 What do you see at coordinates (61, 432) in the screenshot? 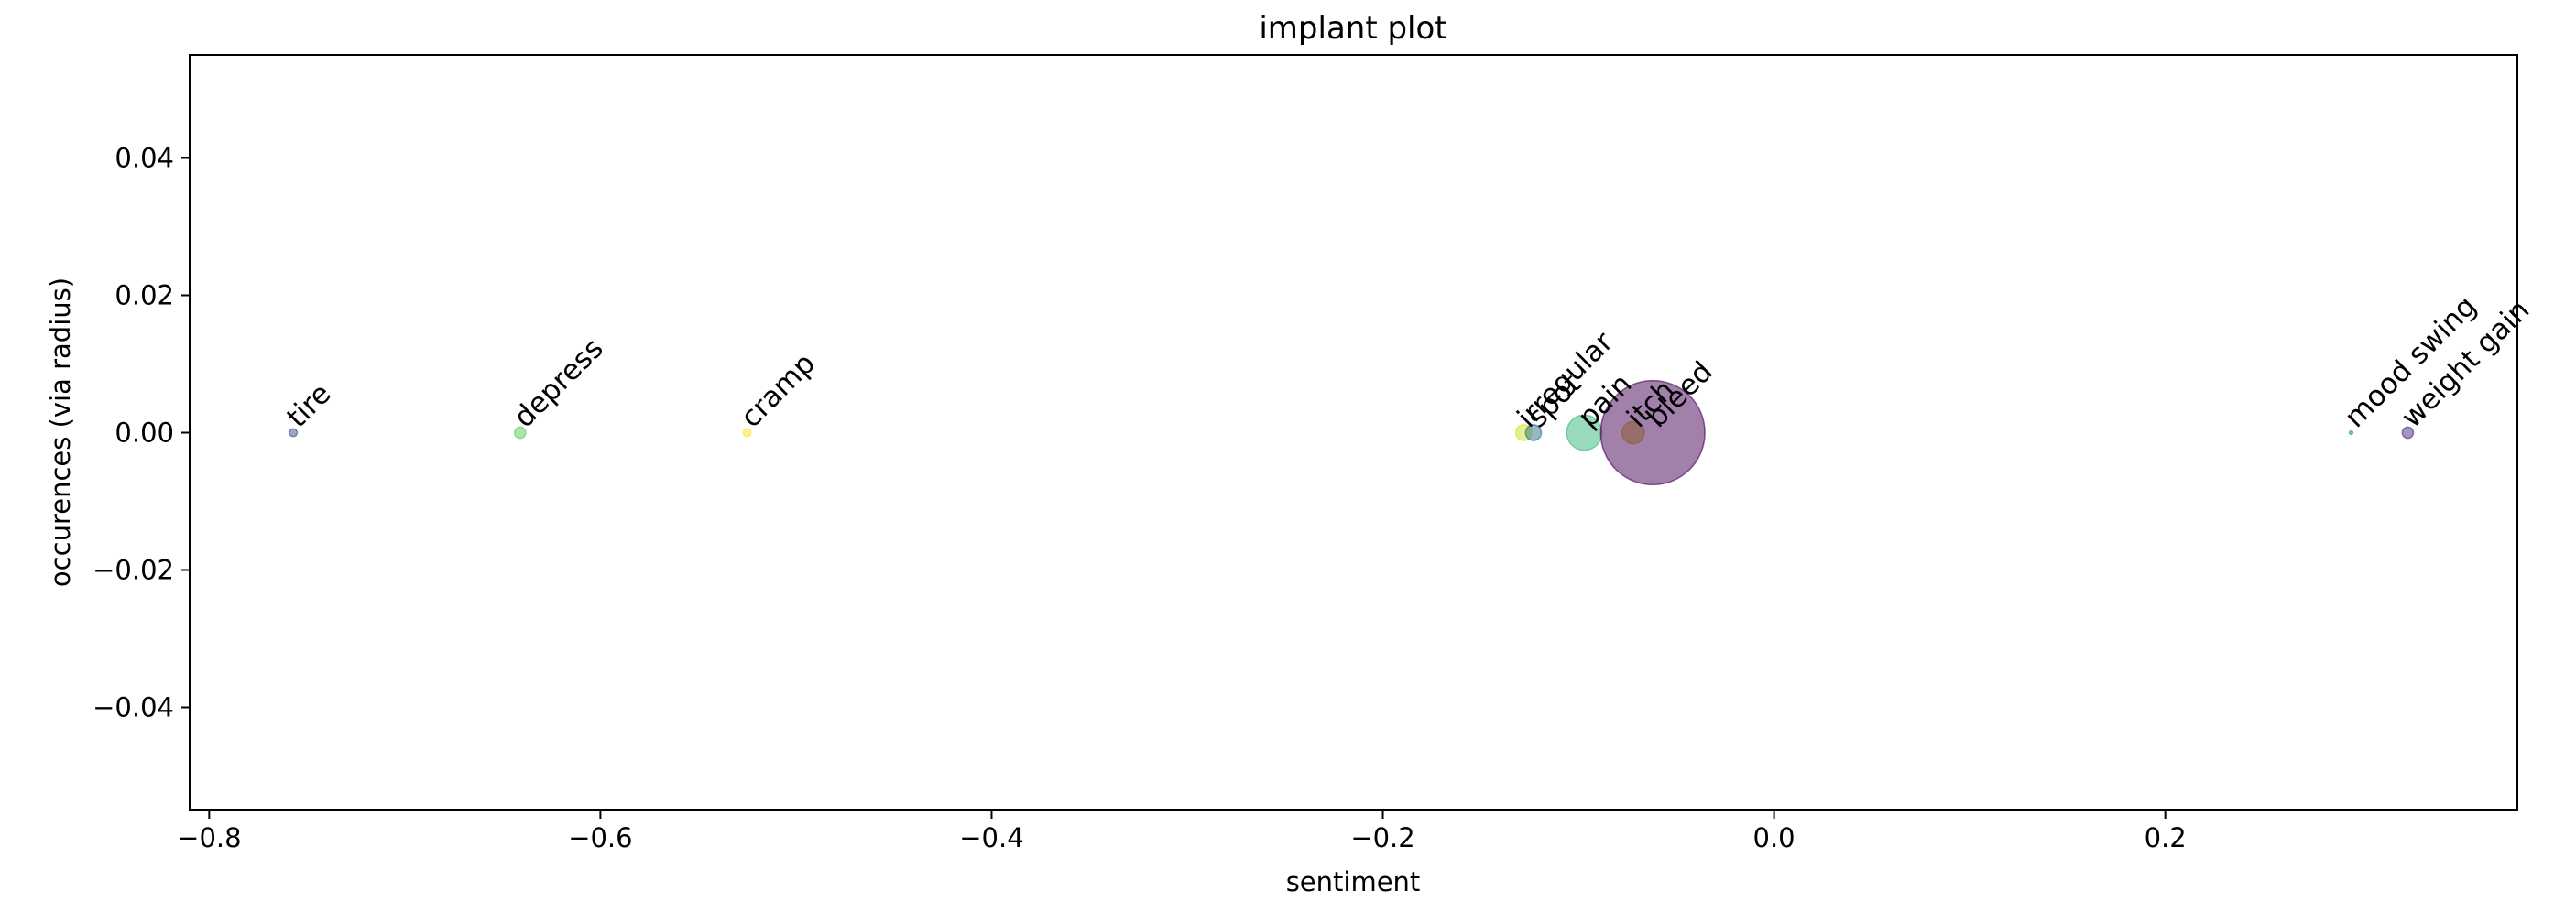
I see `y-axis-label: occurences (via radius)` at bounding box center [61, 432].